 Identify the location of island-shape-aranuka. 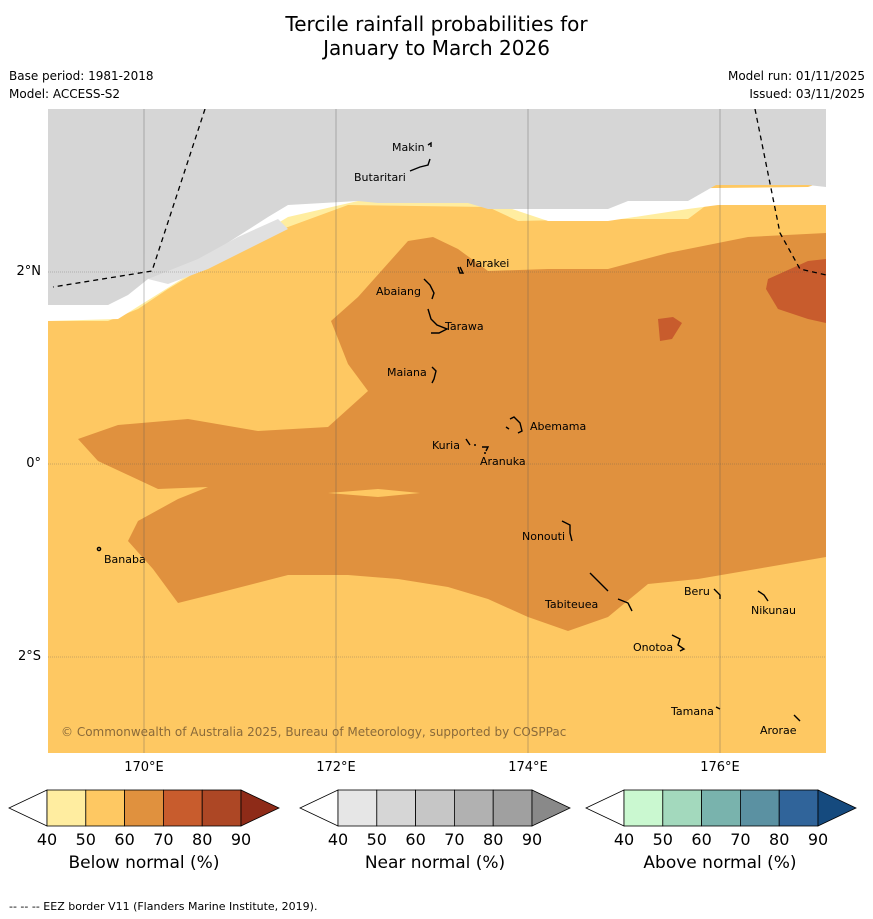
(486, 450).